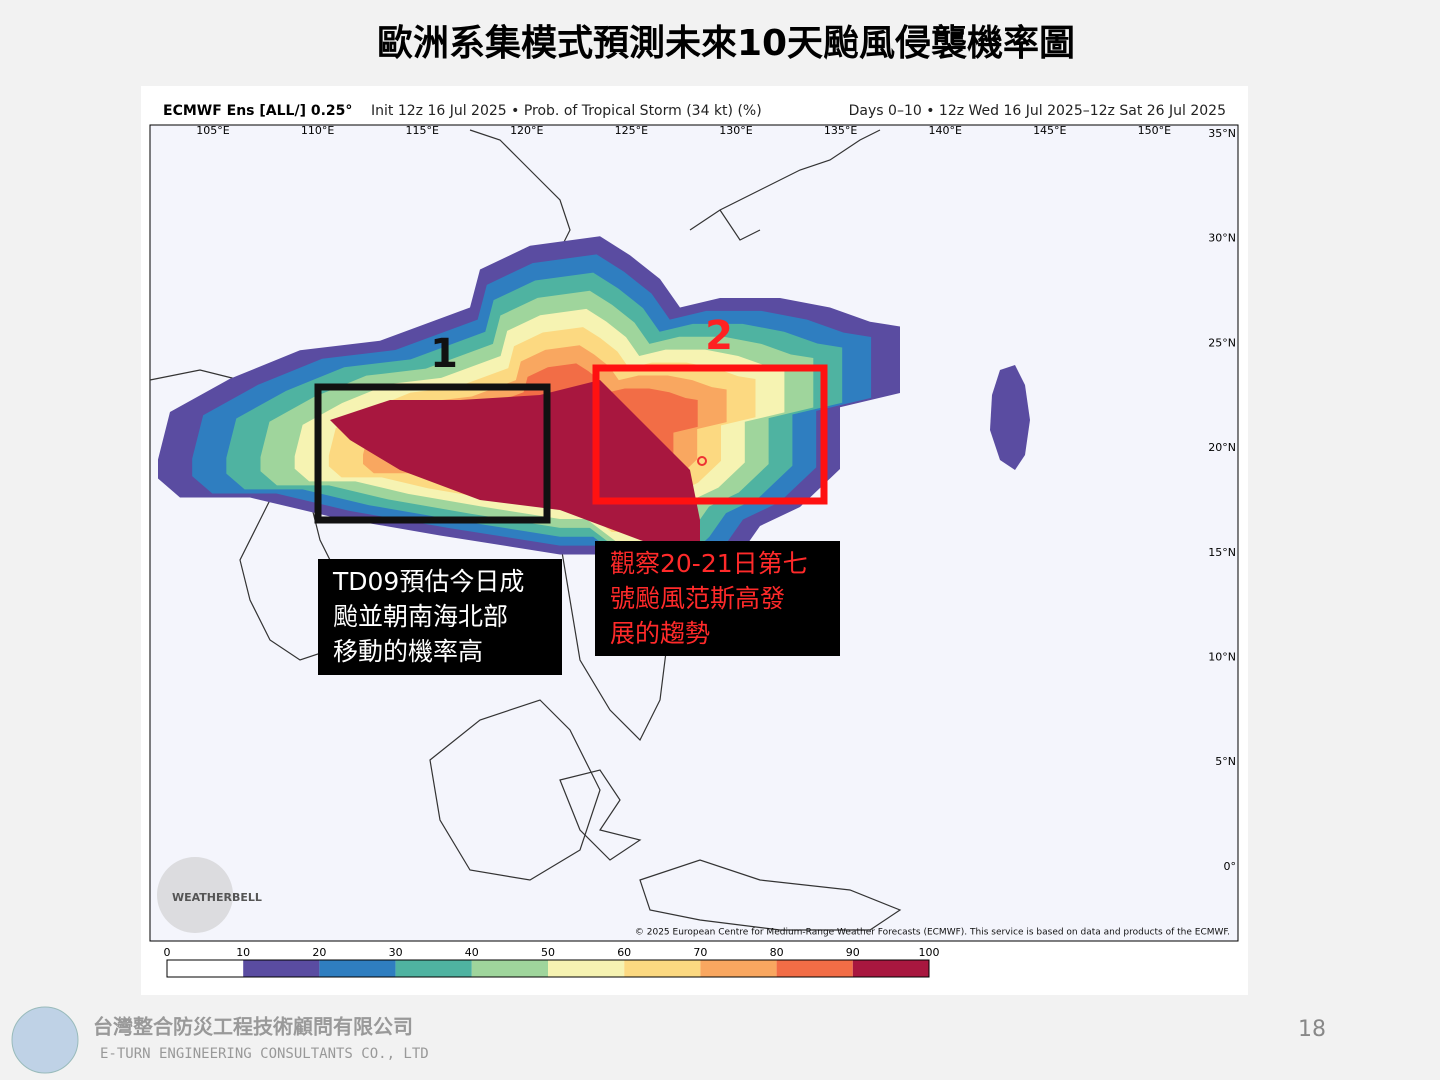 This screenshot has width=1440, height=1080. What do you see at coordinates (526, 130) in the screenshot?
I see `lon-label: 120°E` at bounding box center [526, 130].